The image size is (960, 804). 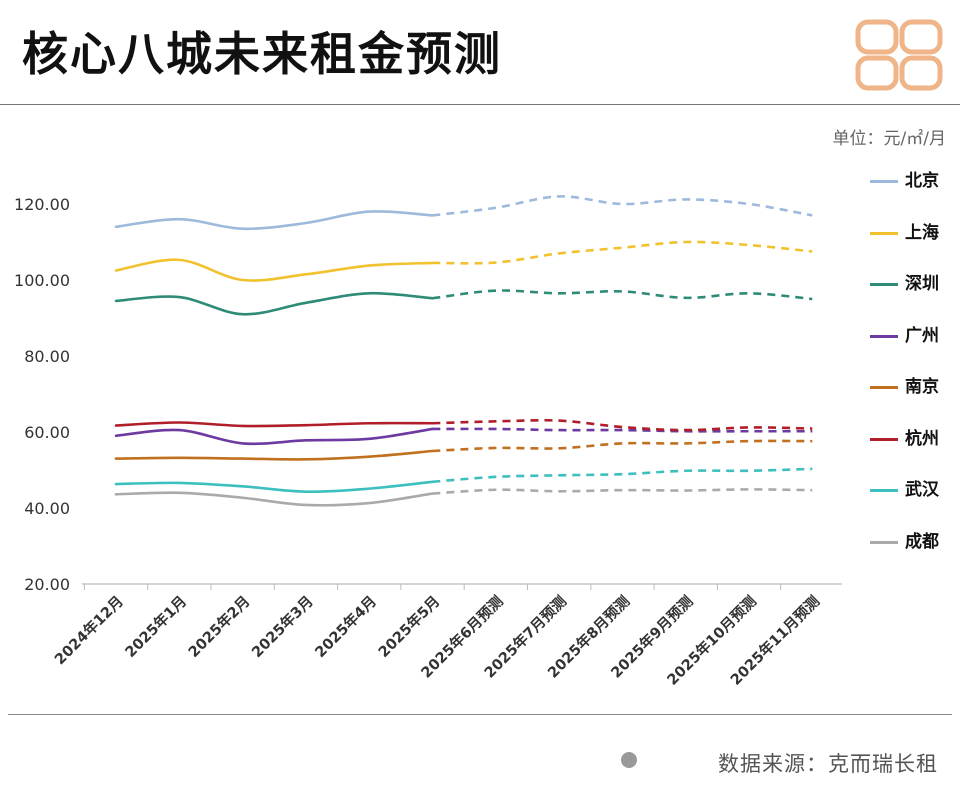 What do you see at coordinates (155, 626) in the screenshot?
I see `x-tick-label: 2025年1月` at bounding box center [155, 626].